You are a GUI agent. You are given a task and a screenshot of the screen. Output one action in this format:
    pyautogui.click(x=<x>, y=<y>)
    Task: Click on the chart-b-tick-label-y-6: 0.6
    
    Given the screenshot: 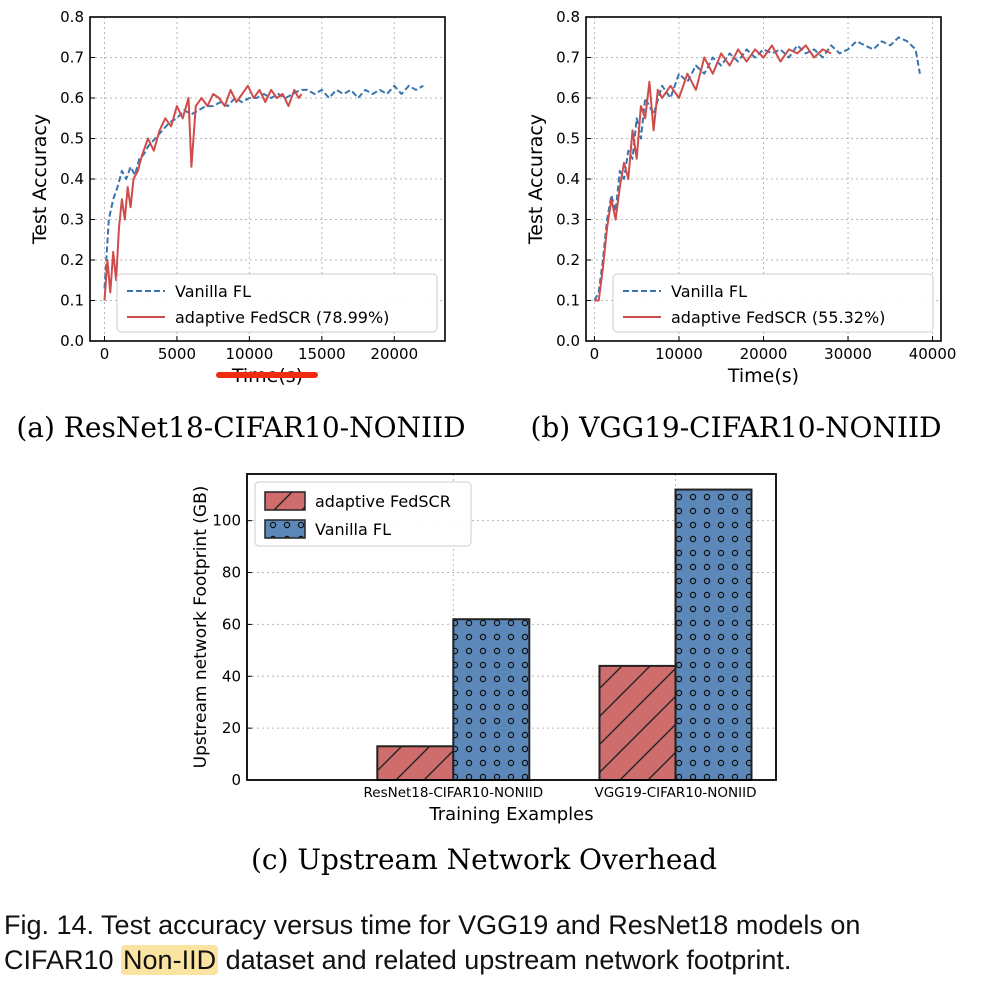 What is the action you would take?
    pyautogui.click(x=568, y=98)
    